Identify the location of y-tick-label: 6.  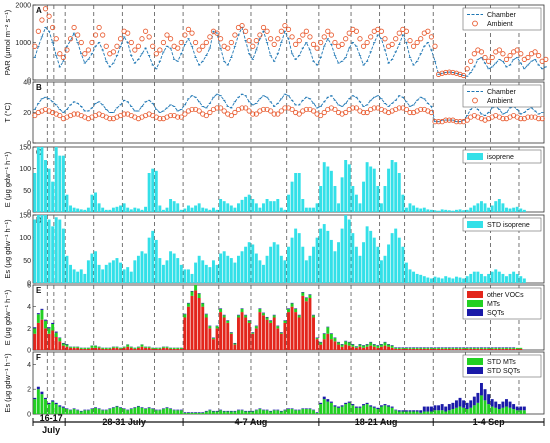
(29, 286).